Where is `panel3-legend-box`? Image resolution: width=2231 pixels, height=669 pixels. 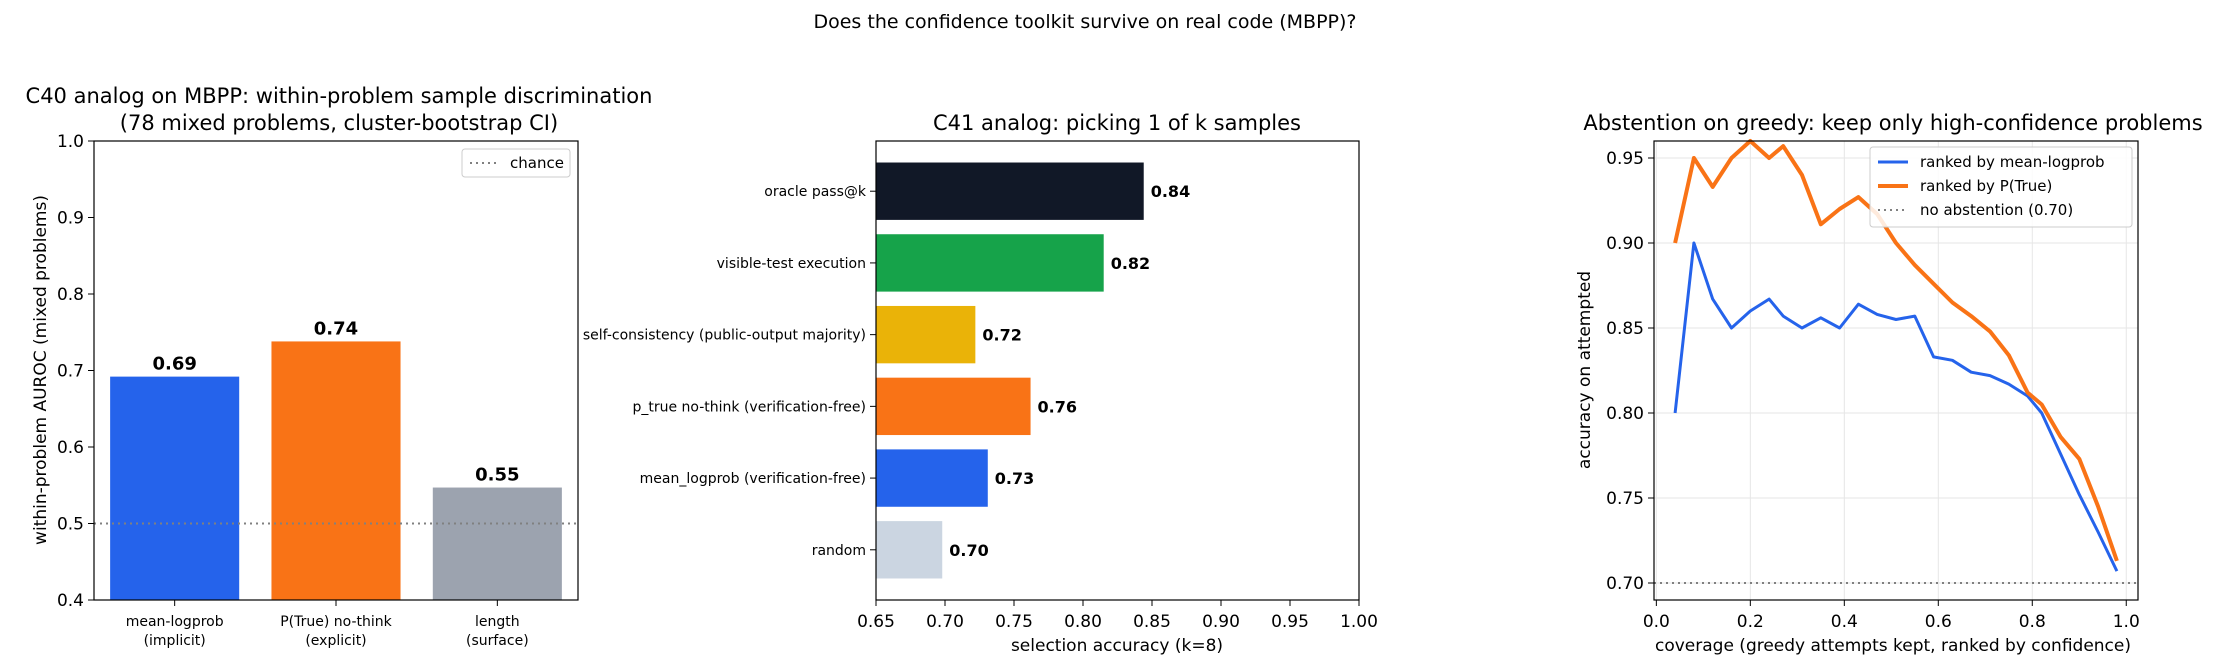 panel3-legend-box is located at coordinates (2001, 187).